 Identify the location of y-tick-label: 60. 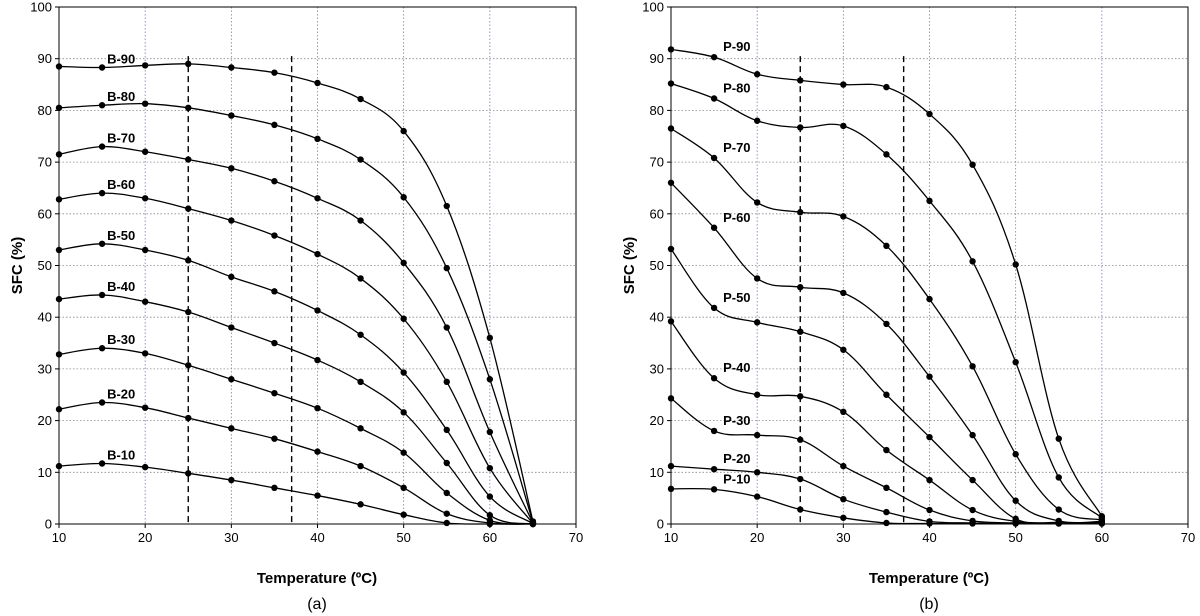
(657, 213).